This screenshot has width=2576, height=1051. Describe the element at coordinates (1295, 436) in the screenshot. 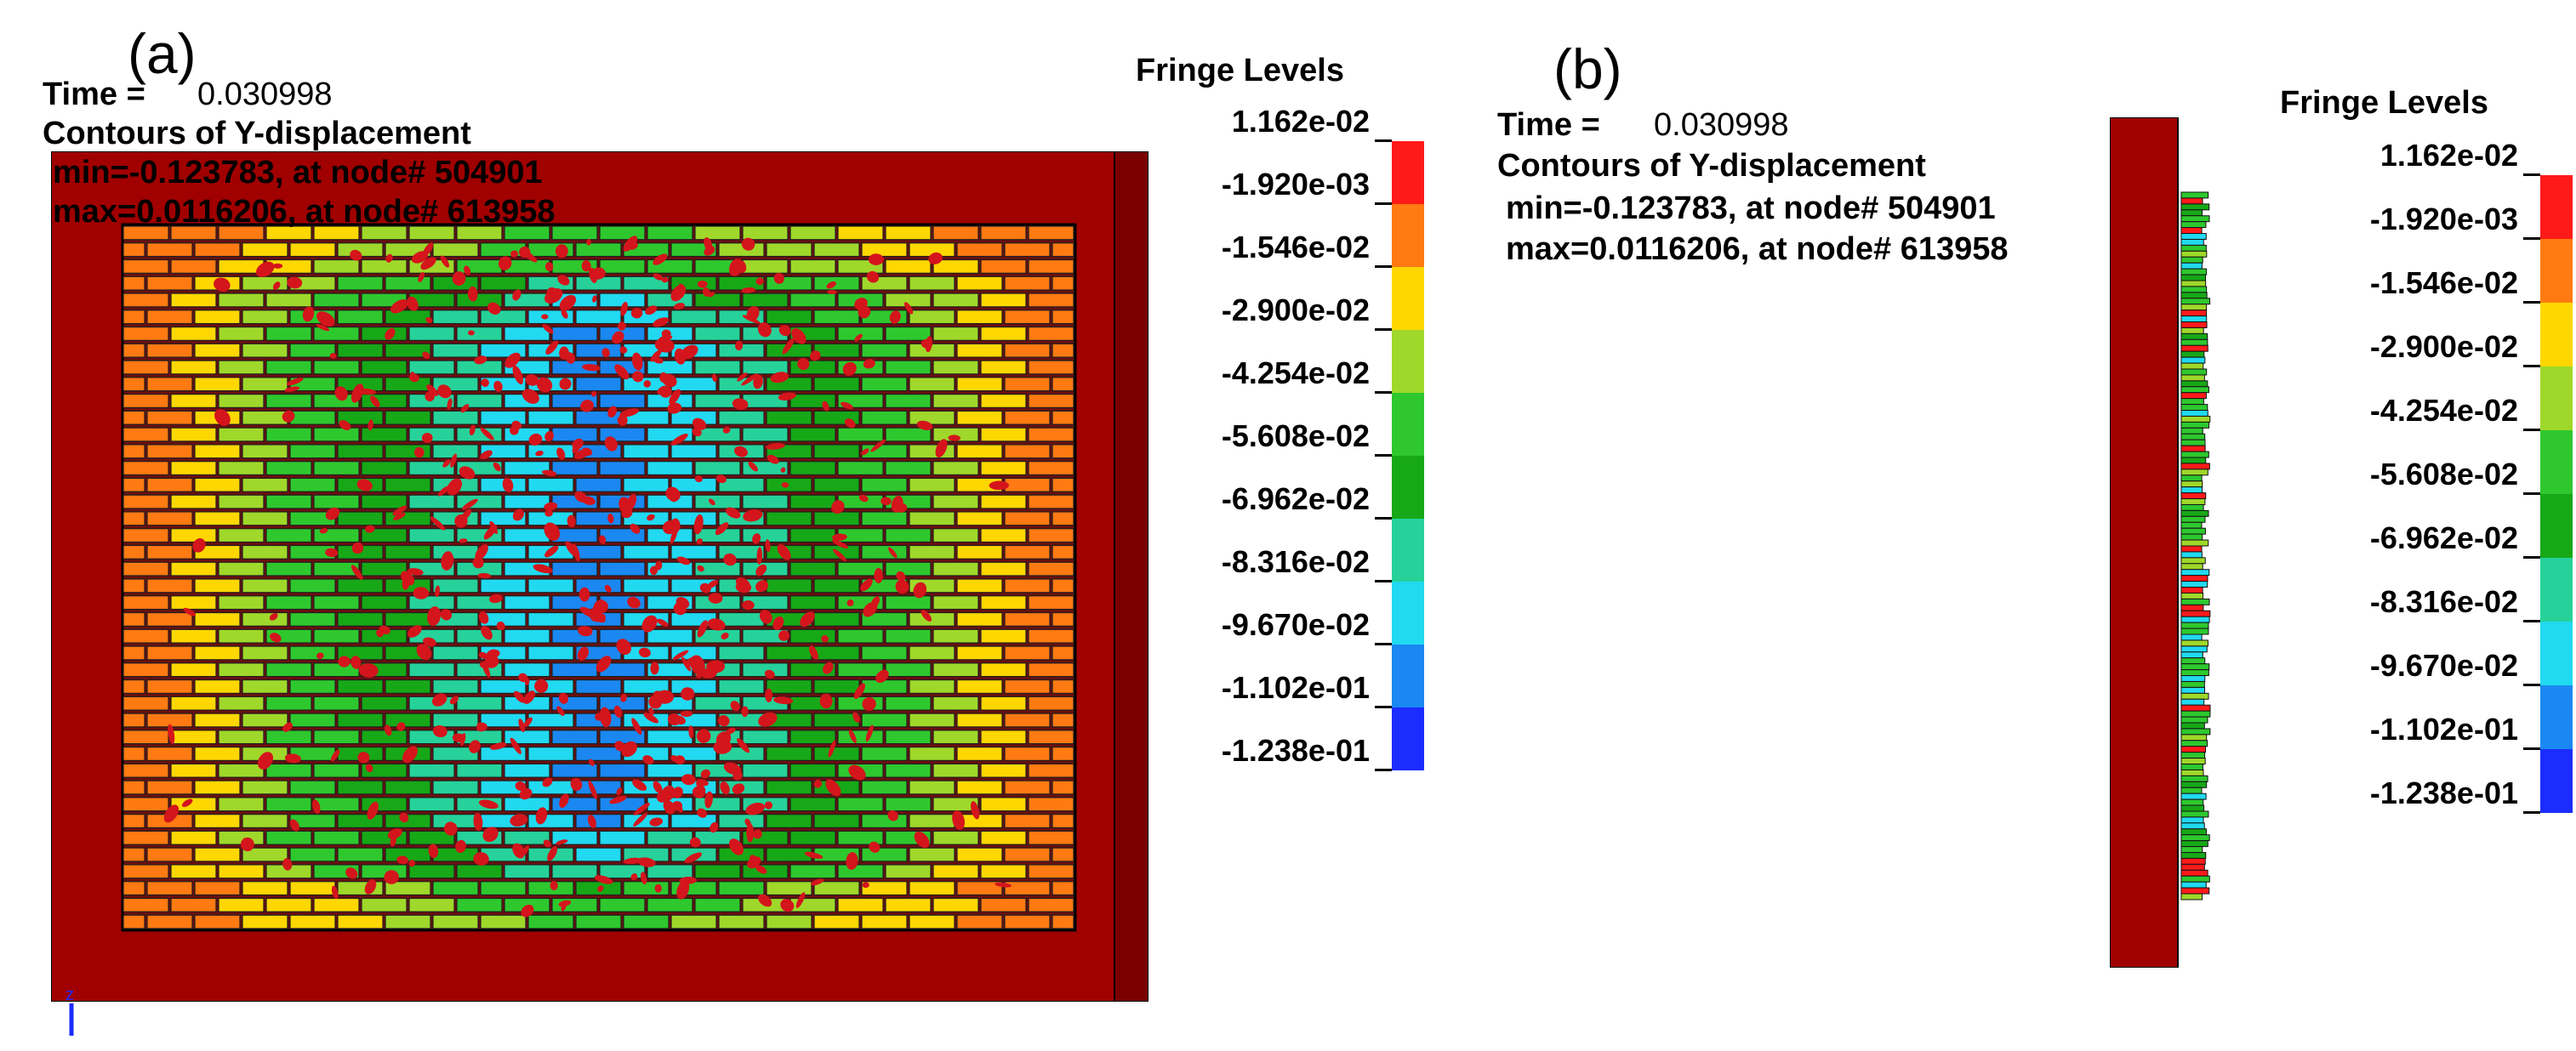

I see `legend-level-label: -5.608e-02` at that location.